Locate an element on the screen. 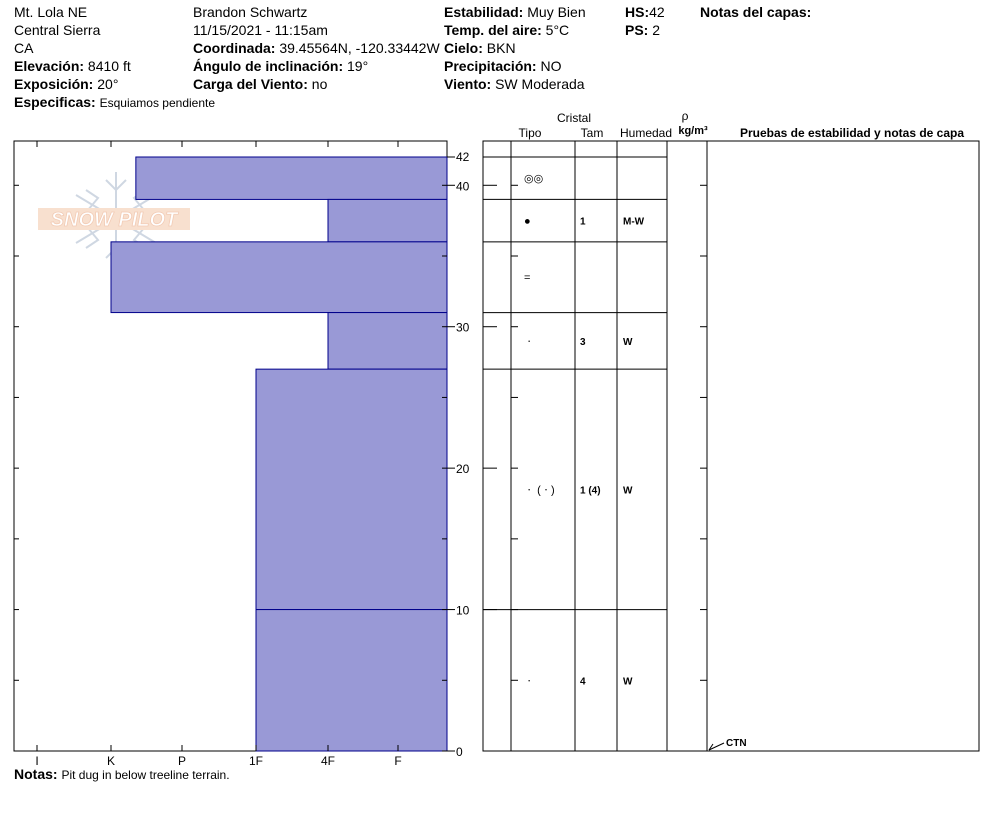 This screenshot has height=840, width=994. crystal-type-cell: ● is located at coordinates (527, 222).